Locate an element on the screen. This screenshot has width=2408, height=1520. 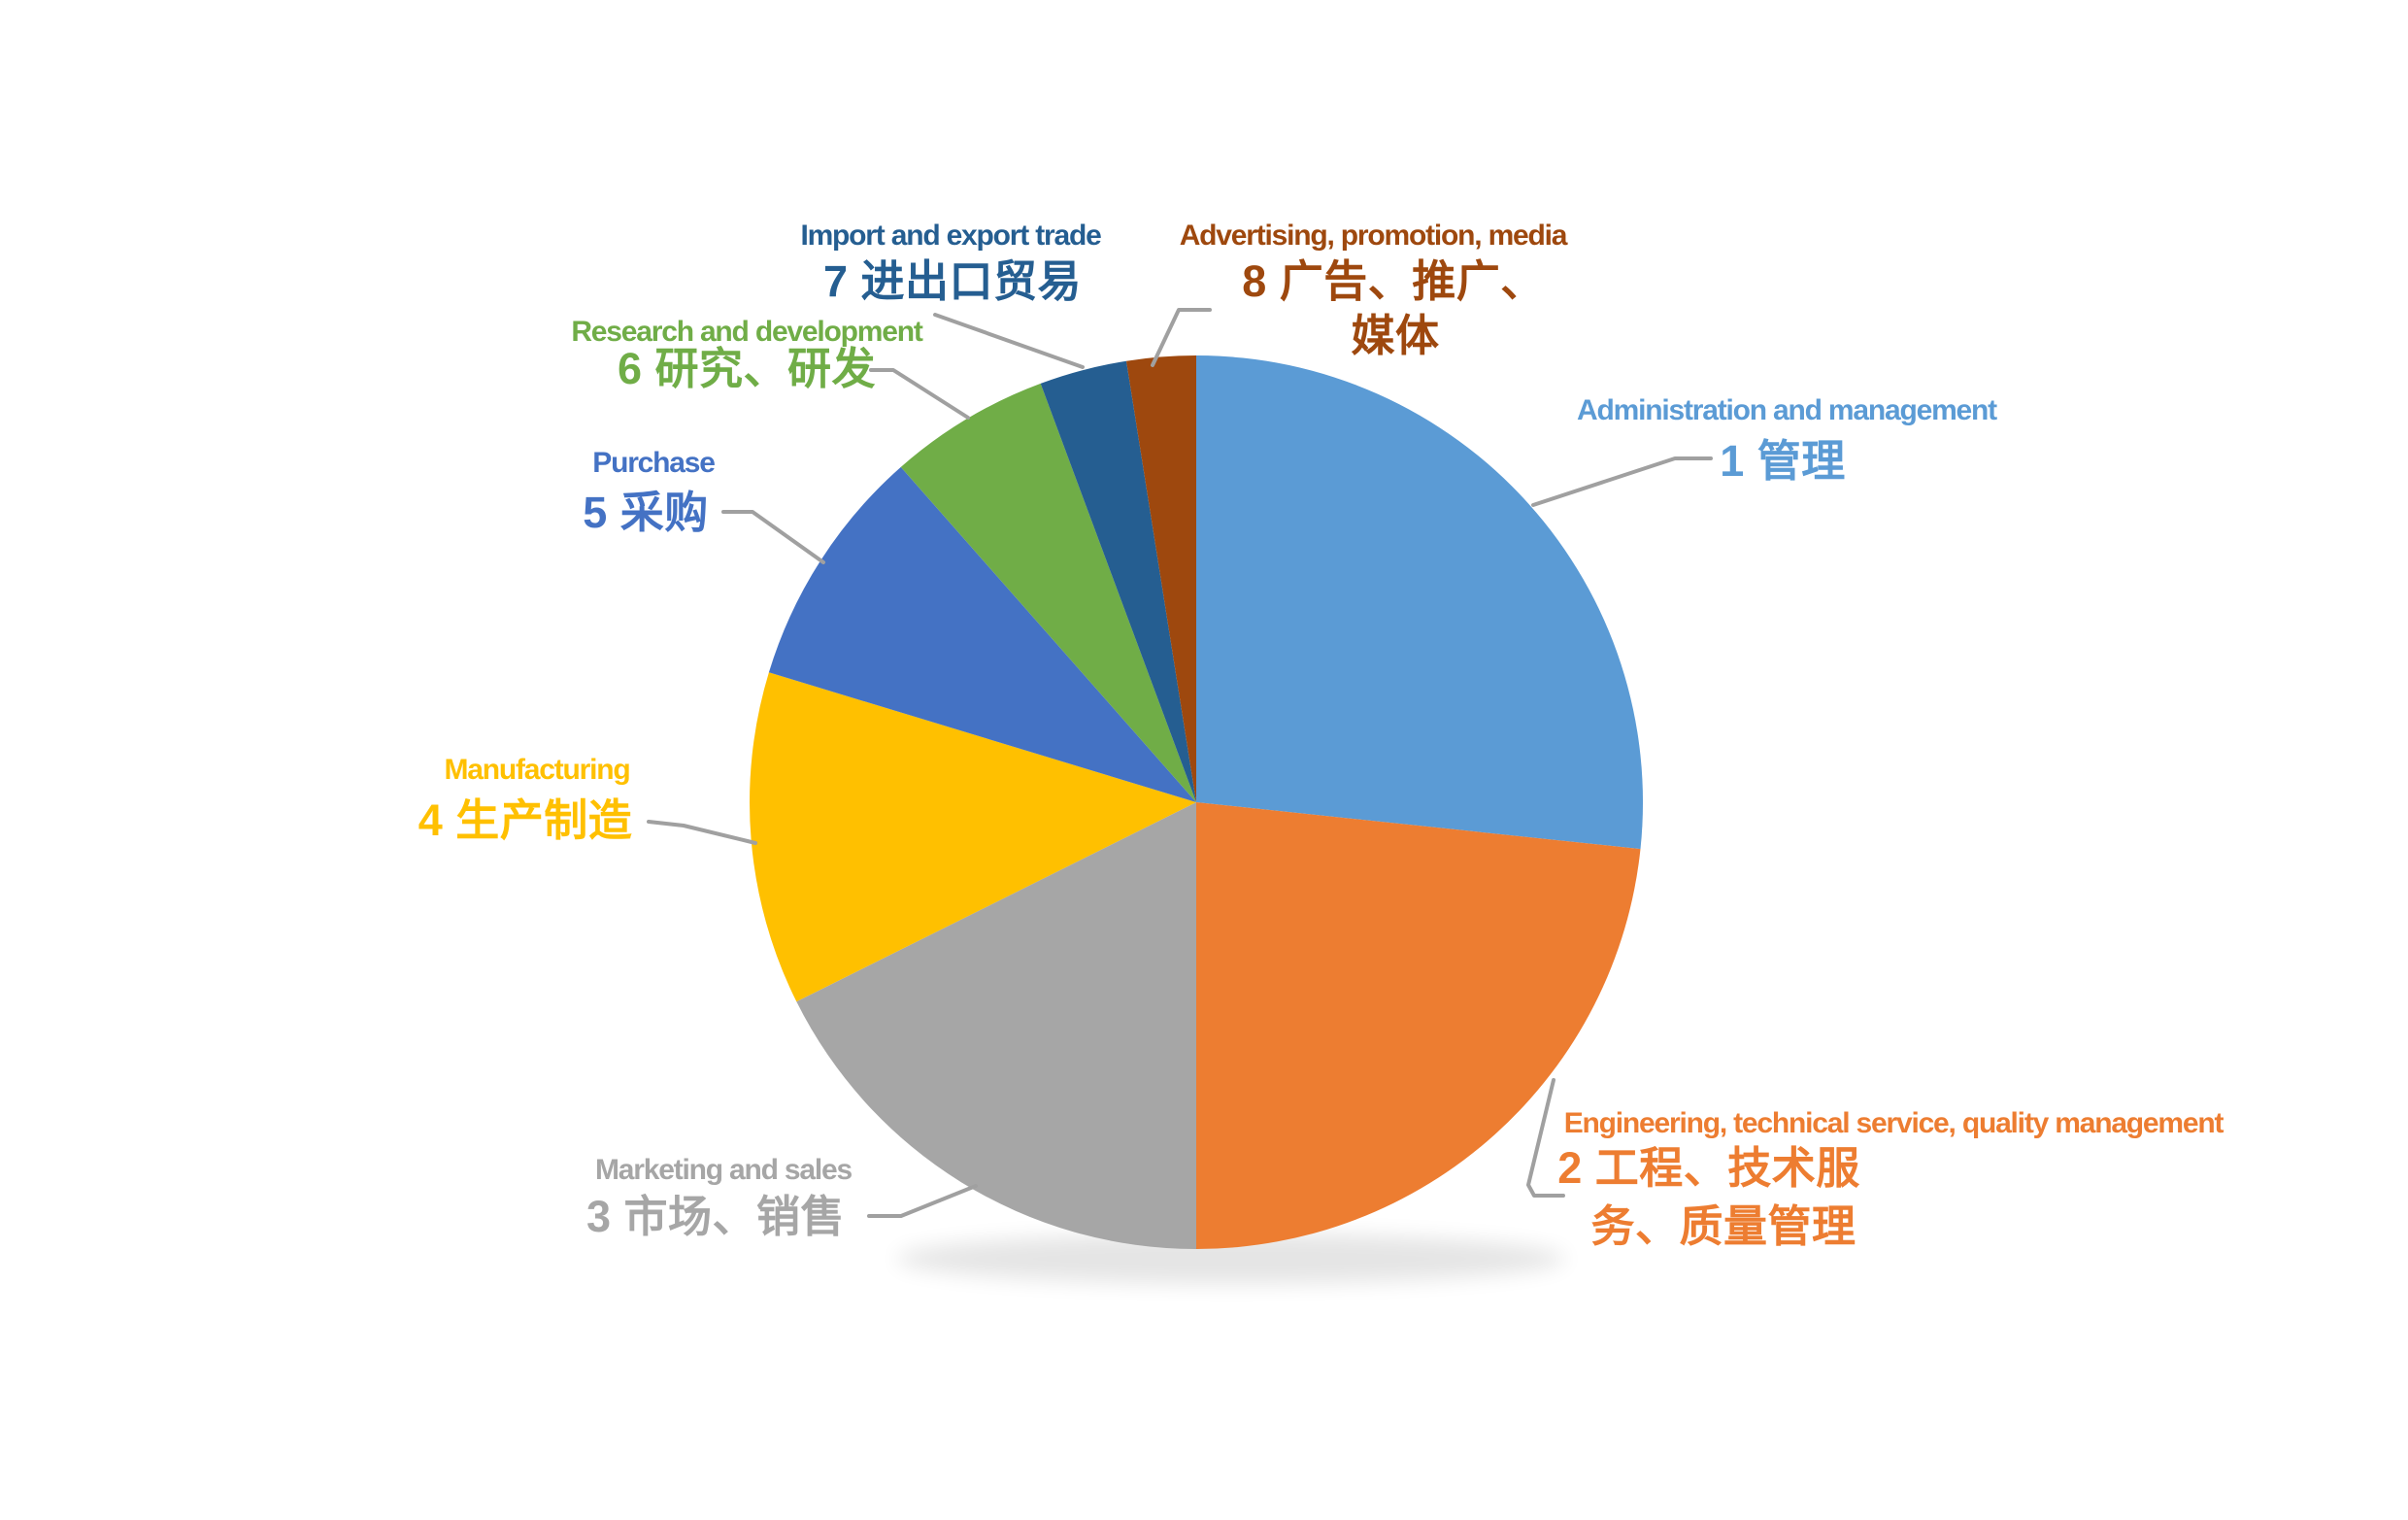
leader-line-advertising-promotion-media is located at coordinates (1181, 337).